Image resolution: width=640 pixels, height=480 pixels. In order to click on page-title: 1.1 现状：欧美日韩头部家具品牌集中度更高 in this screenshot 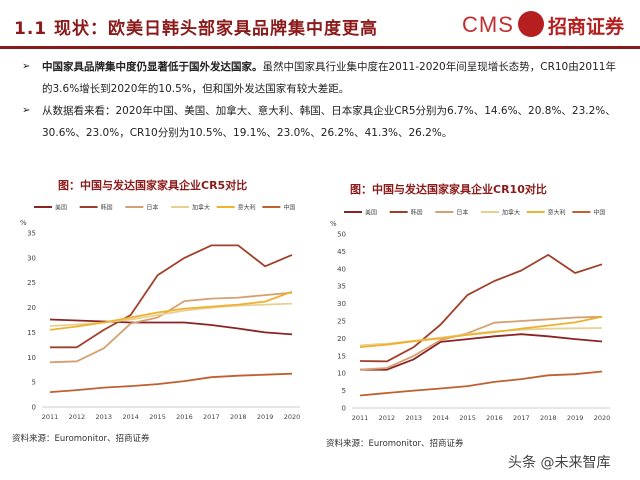, I will do `click(196, 29)`.